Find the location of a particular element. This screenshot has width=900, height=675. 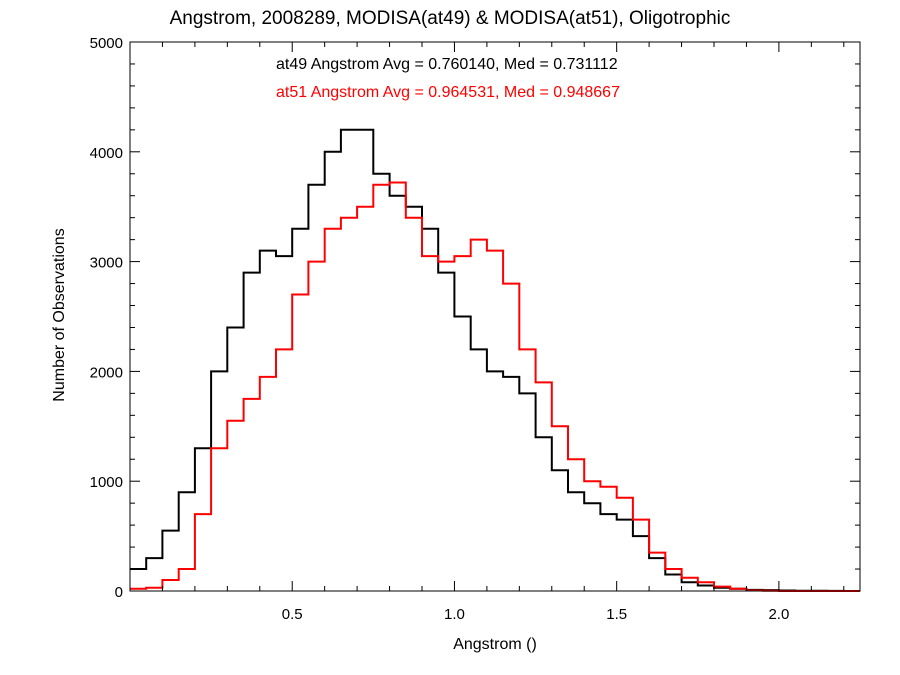

y-tick-label: 5000 is located at coordinates (106, 43).